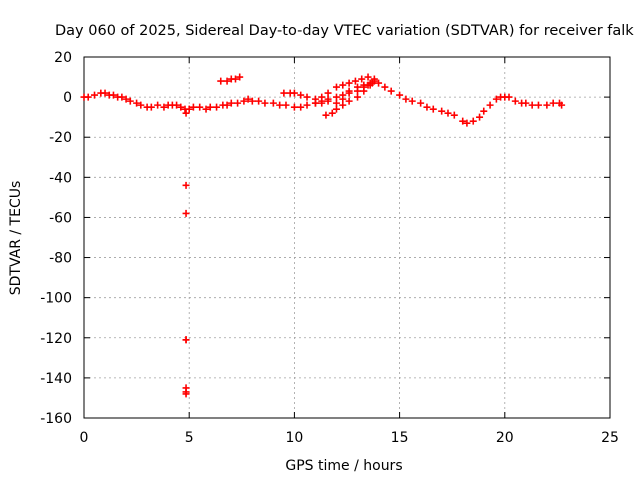 The width and height of the screenshot is (640, 480). Describe the element at coordinates (60, 178) in the screenshot. I see `y-tick-label: -40` at that location.